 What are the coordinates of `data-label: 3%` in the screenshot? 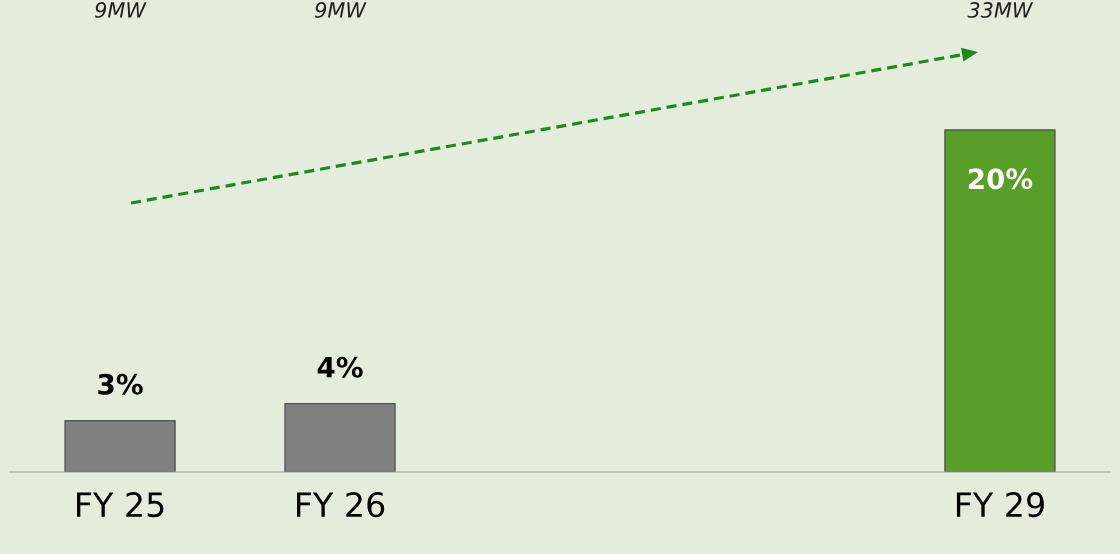 It's located at (120, 384).